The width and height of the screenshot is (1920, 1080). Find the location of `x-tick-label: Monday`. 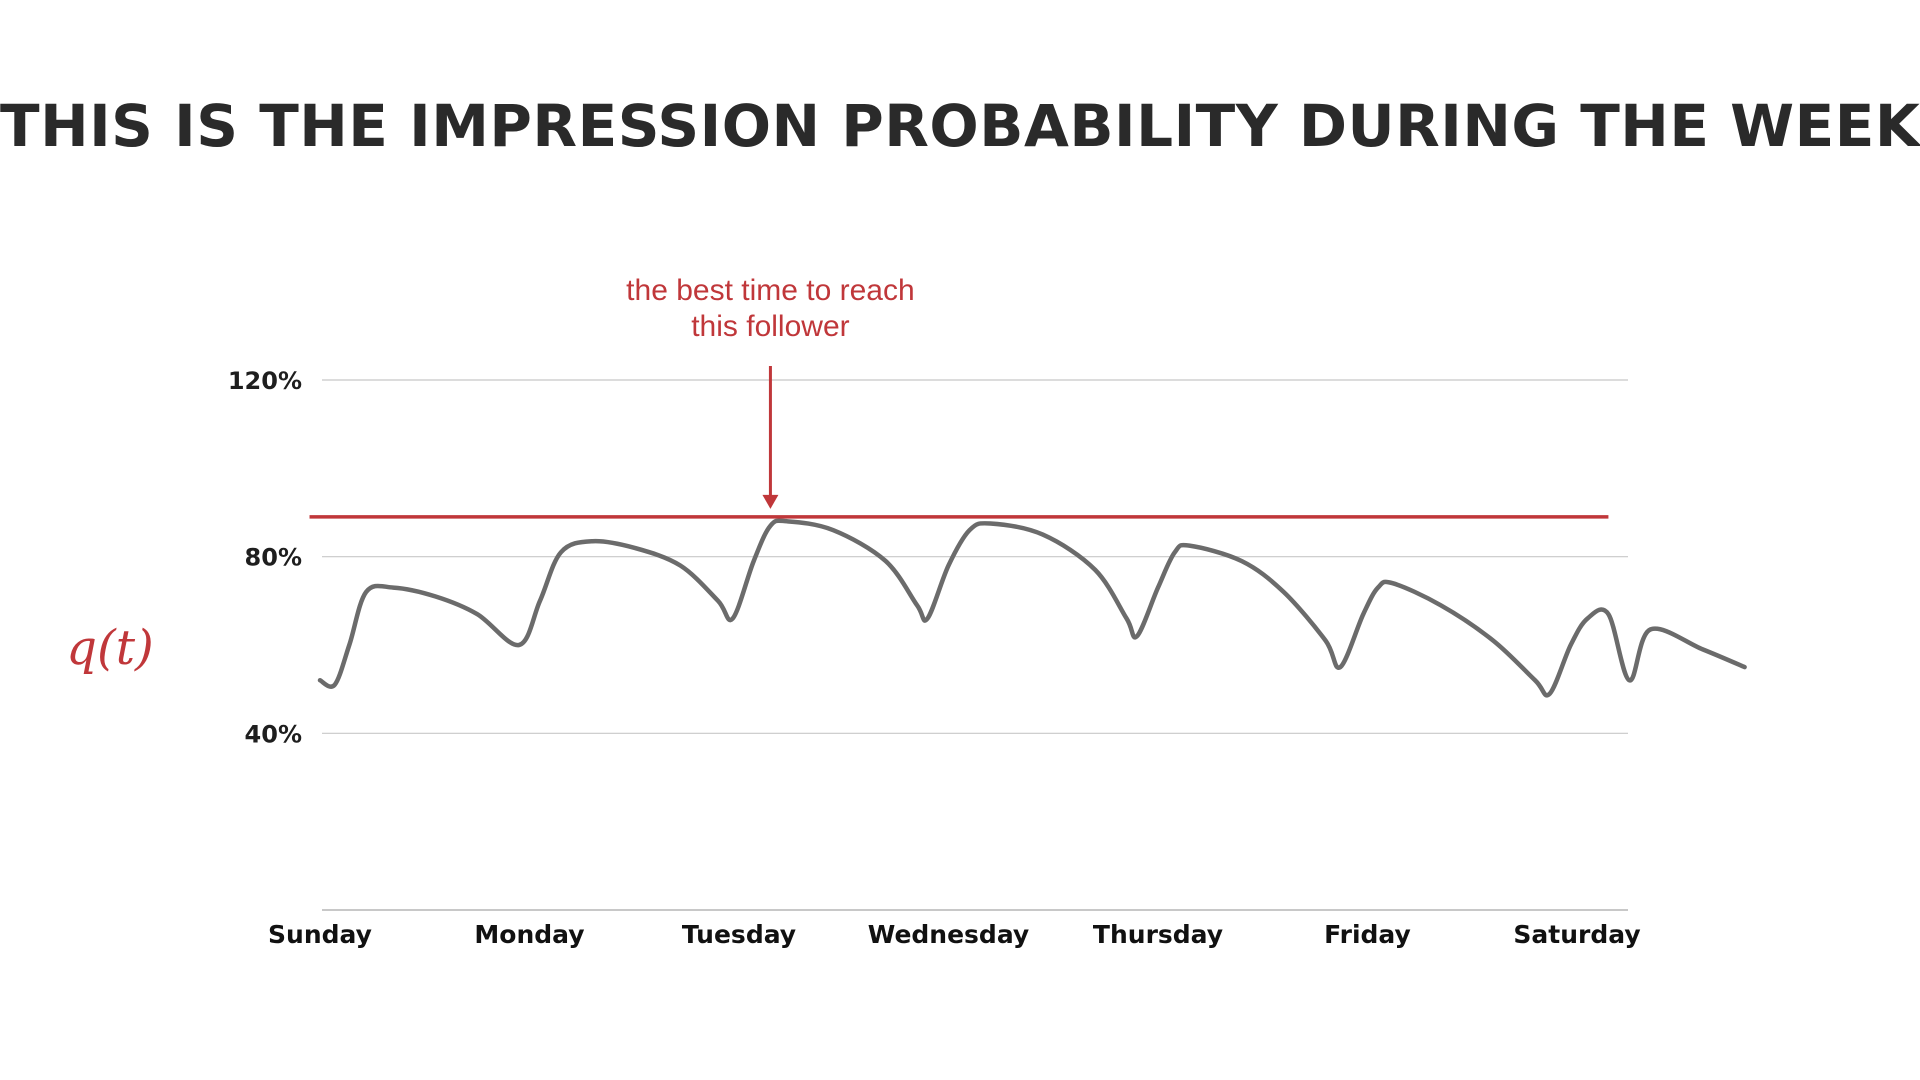

x-tick-label: Monday is located at coordinates (529, 934).